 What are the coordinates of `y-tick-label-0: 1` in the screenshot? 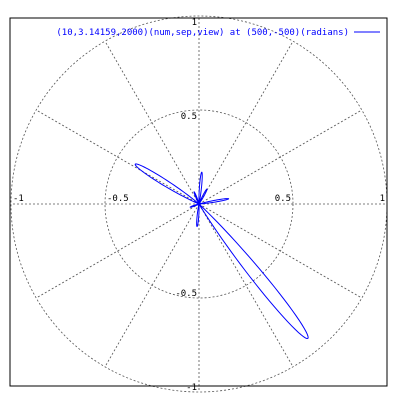 It's located at (194, 23).